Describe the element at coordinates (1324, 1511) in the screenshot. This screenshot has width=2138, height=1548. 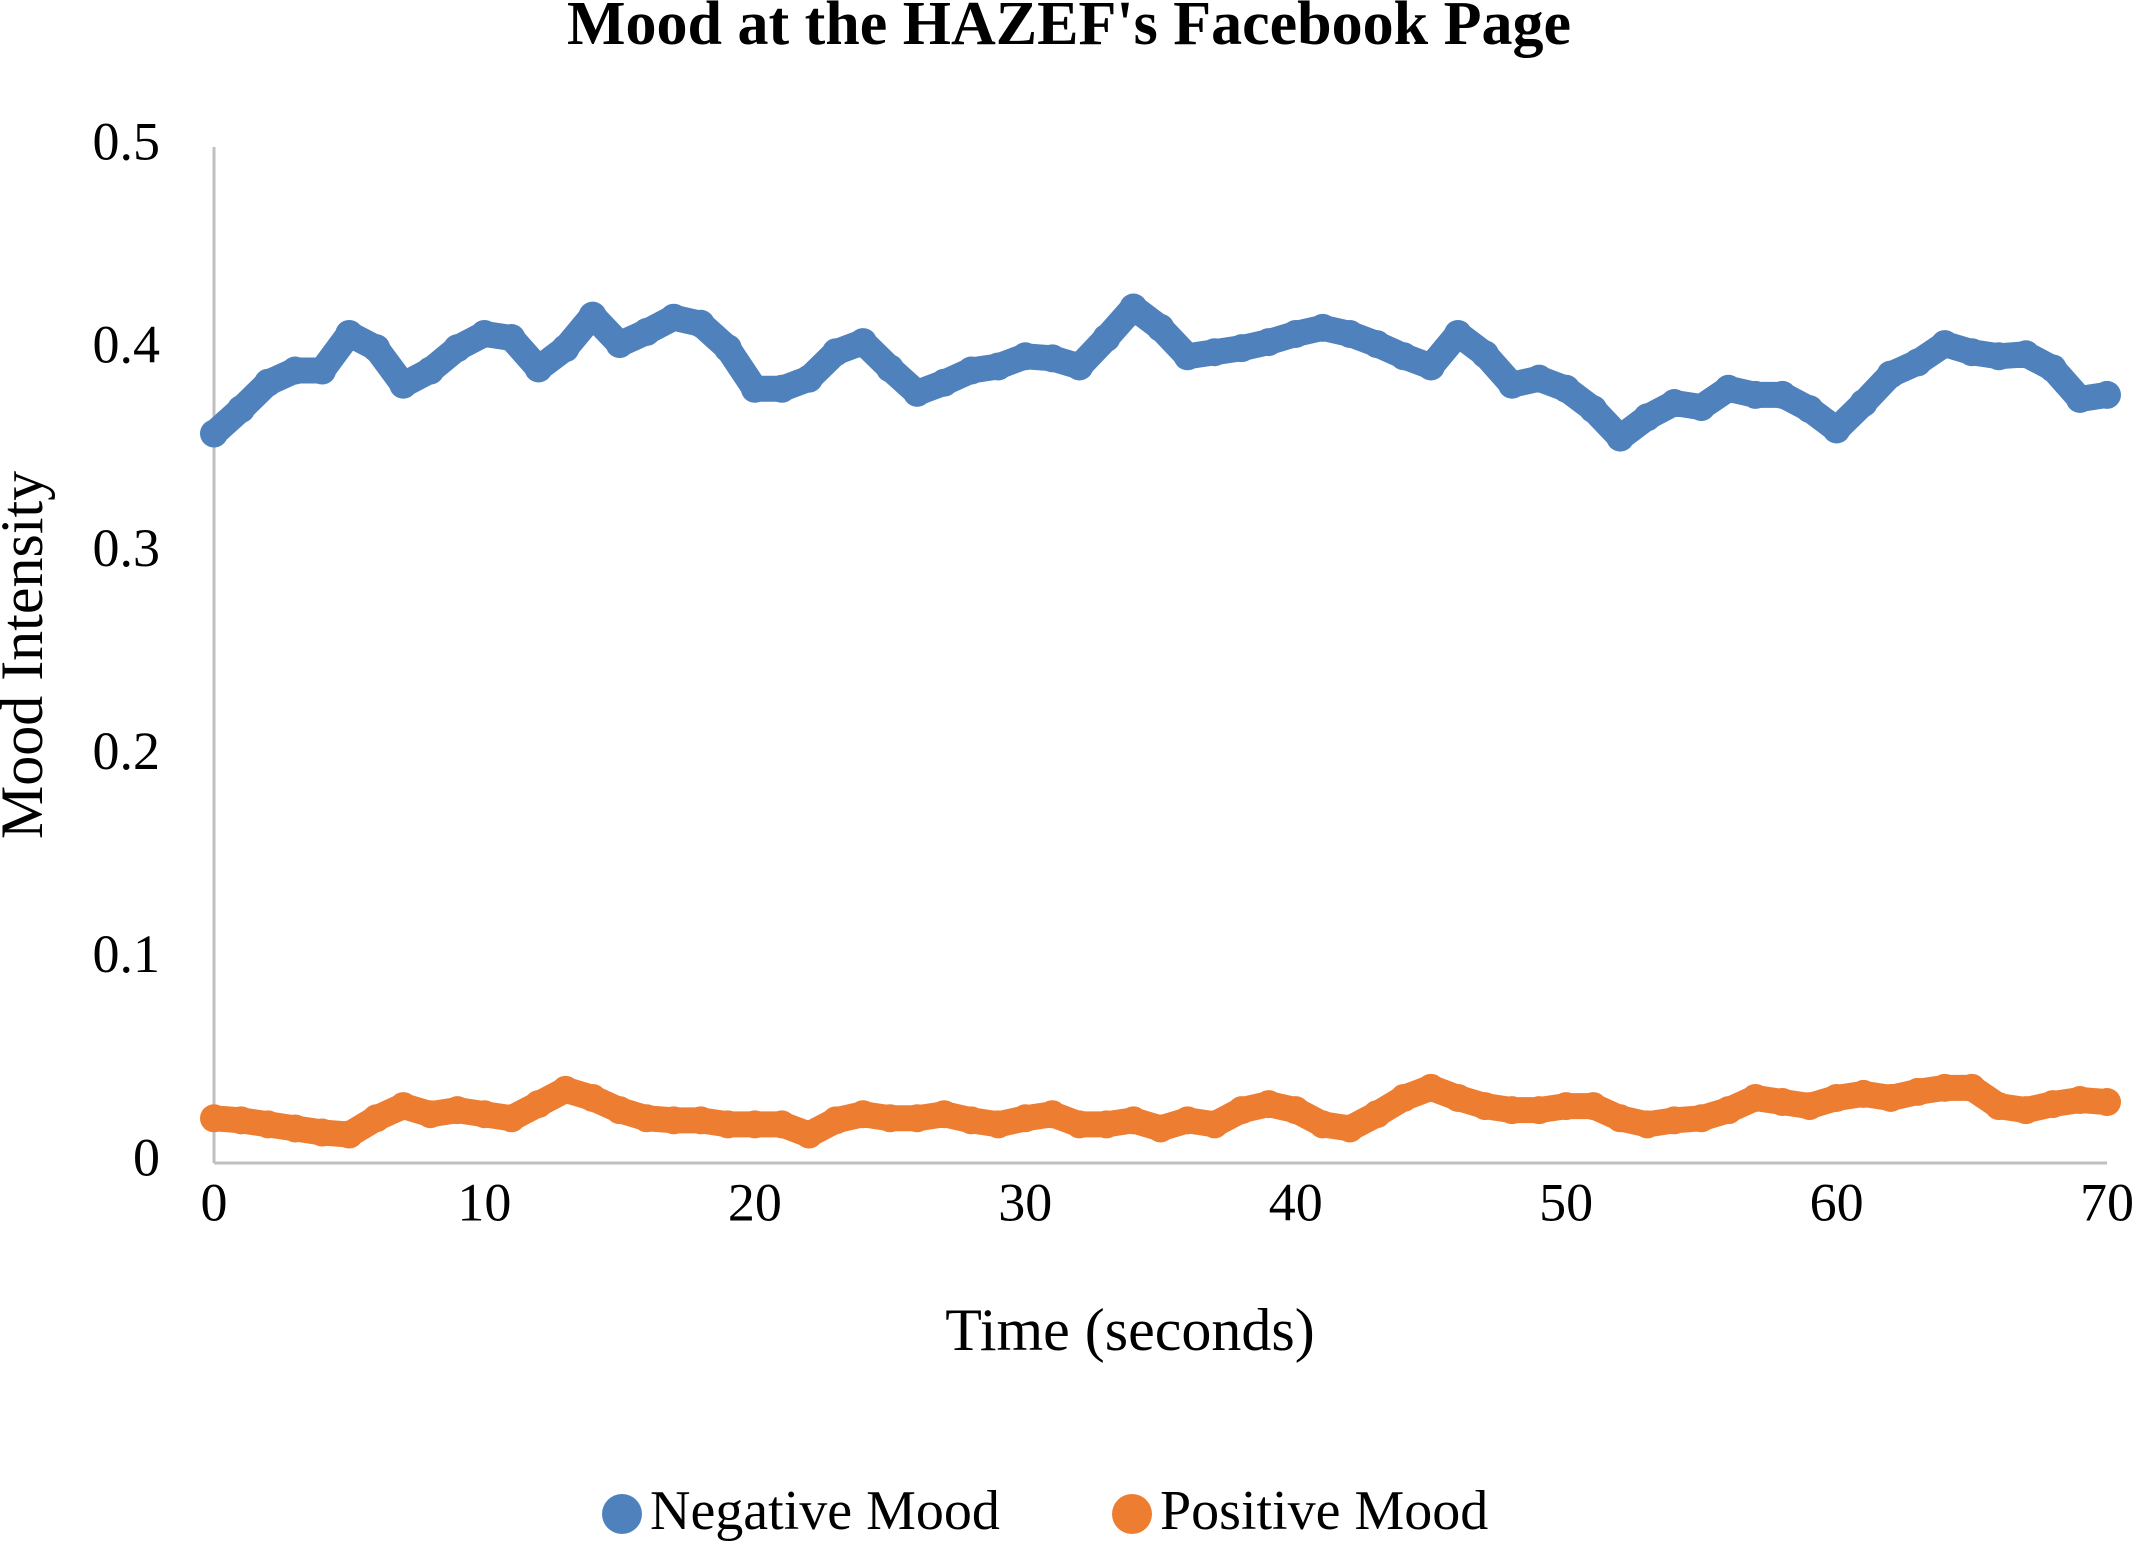
I see `legend-label: Positive Mood` at that location.